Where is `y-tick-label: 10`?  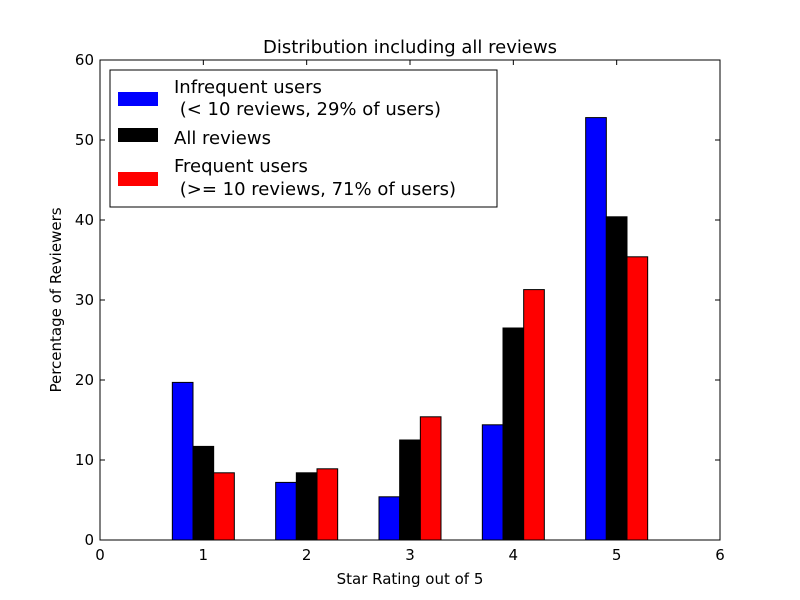
y-tick-label: 10 is located at coordinates (84, 460).